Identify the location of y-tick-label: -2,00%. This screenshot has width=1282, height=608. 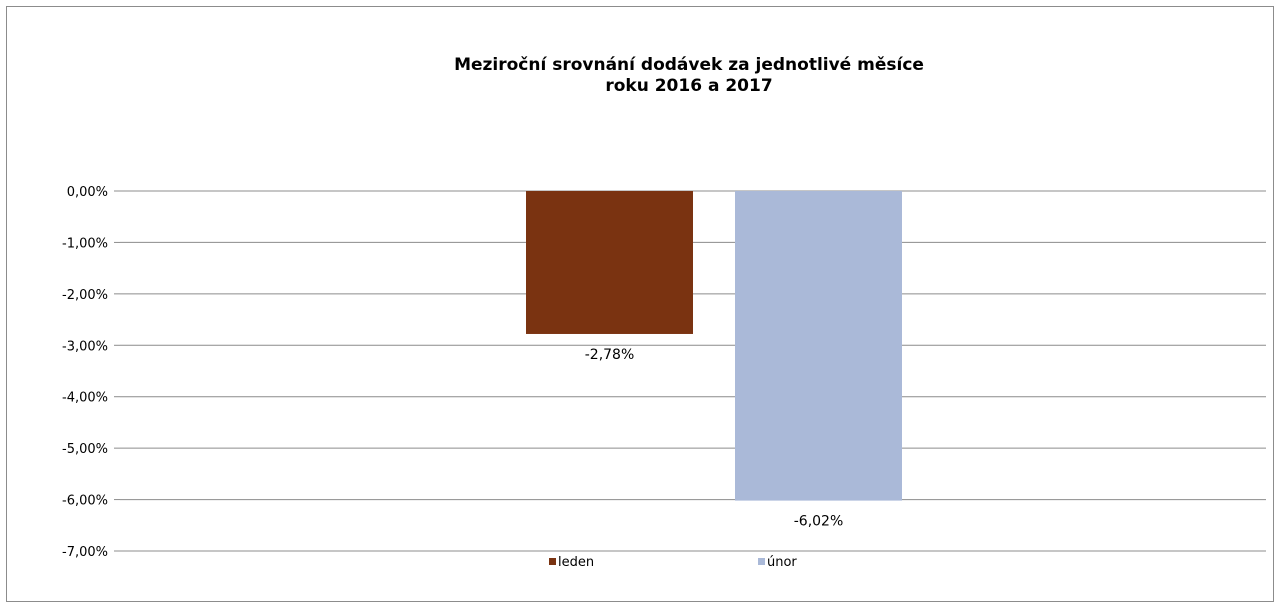
(85, 295).